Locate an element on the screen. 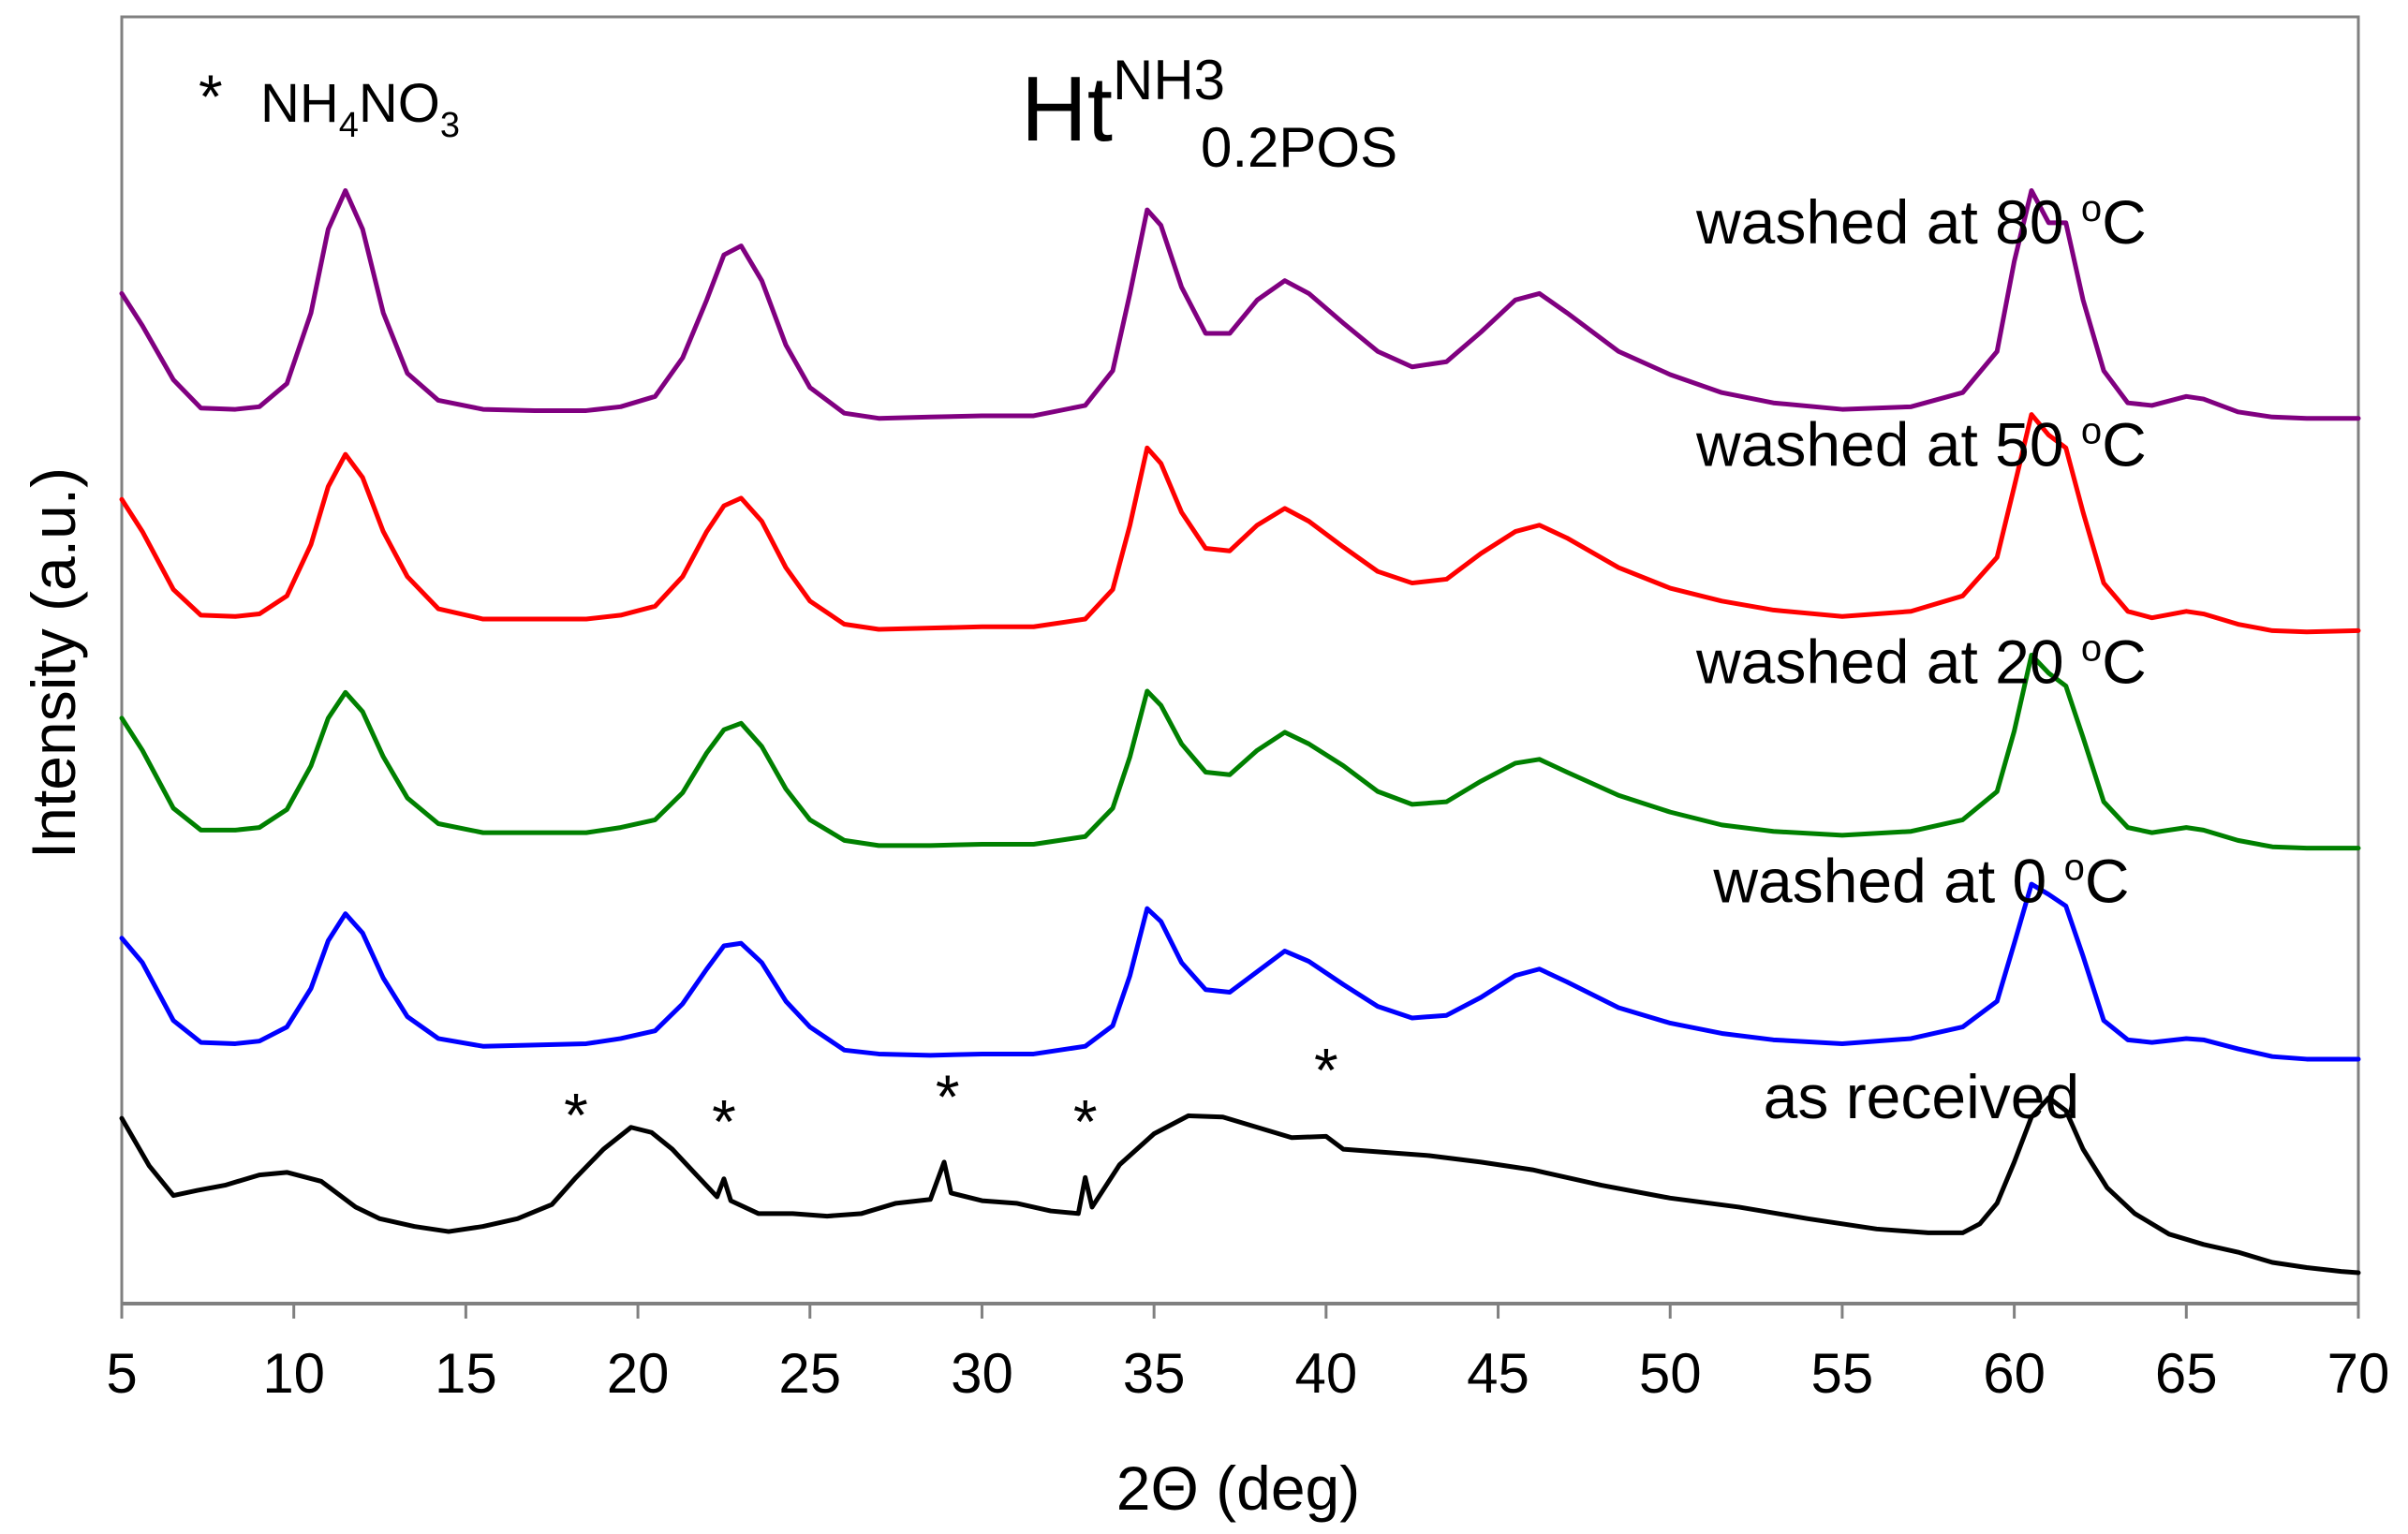 The height and width of the screenshot is (1534, 2408). x-tick-label-65: 65 is located at coordinates (2186, 1373).